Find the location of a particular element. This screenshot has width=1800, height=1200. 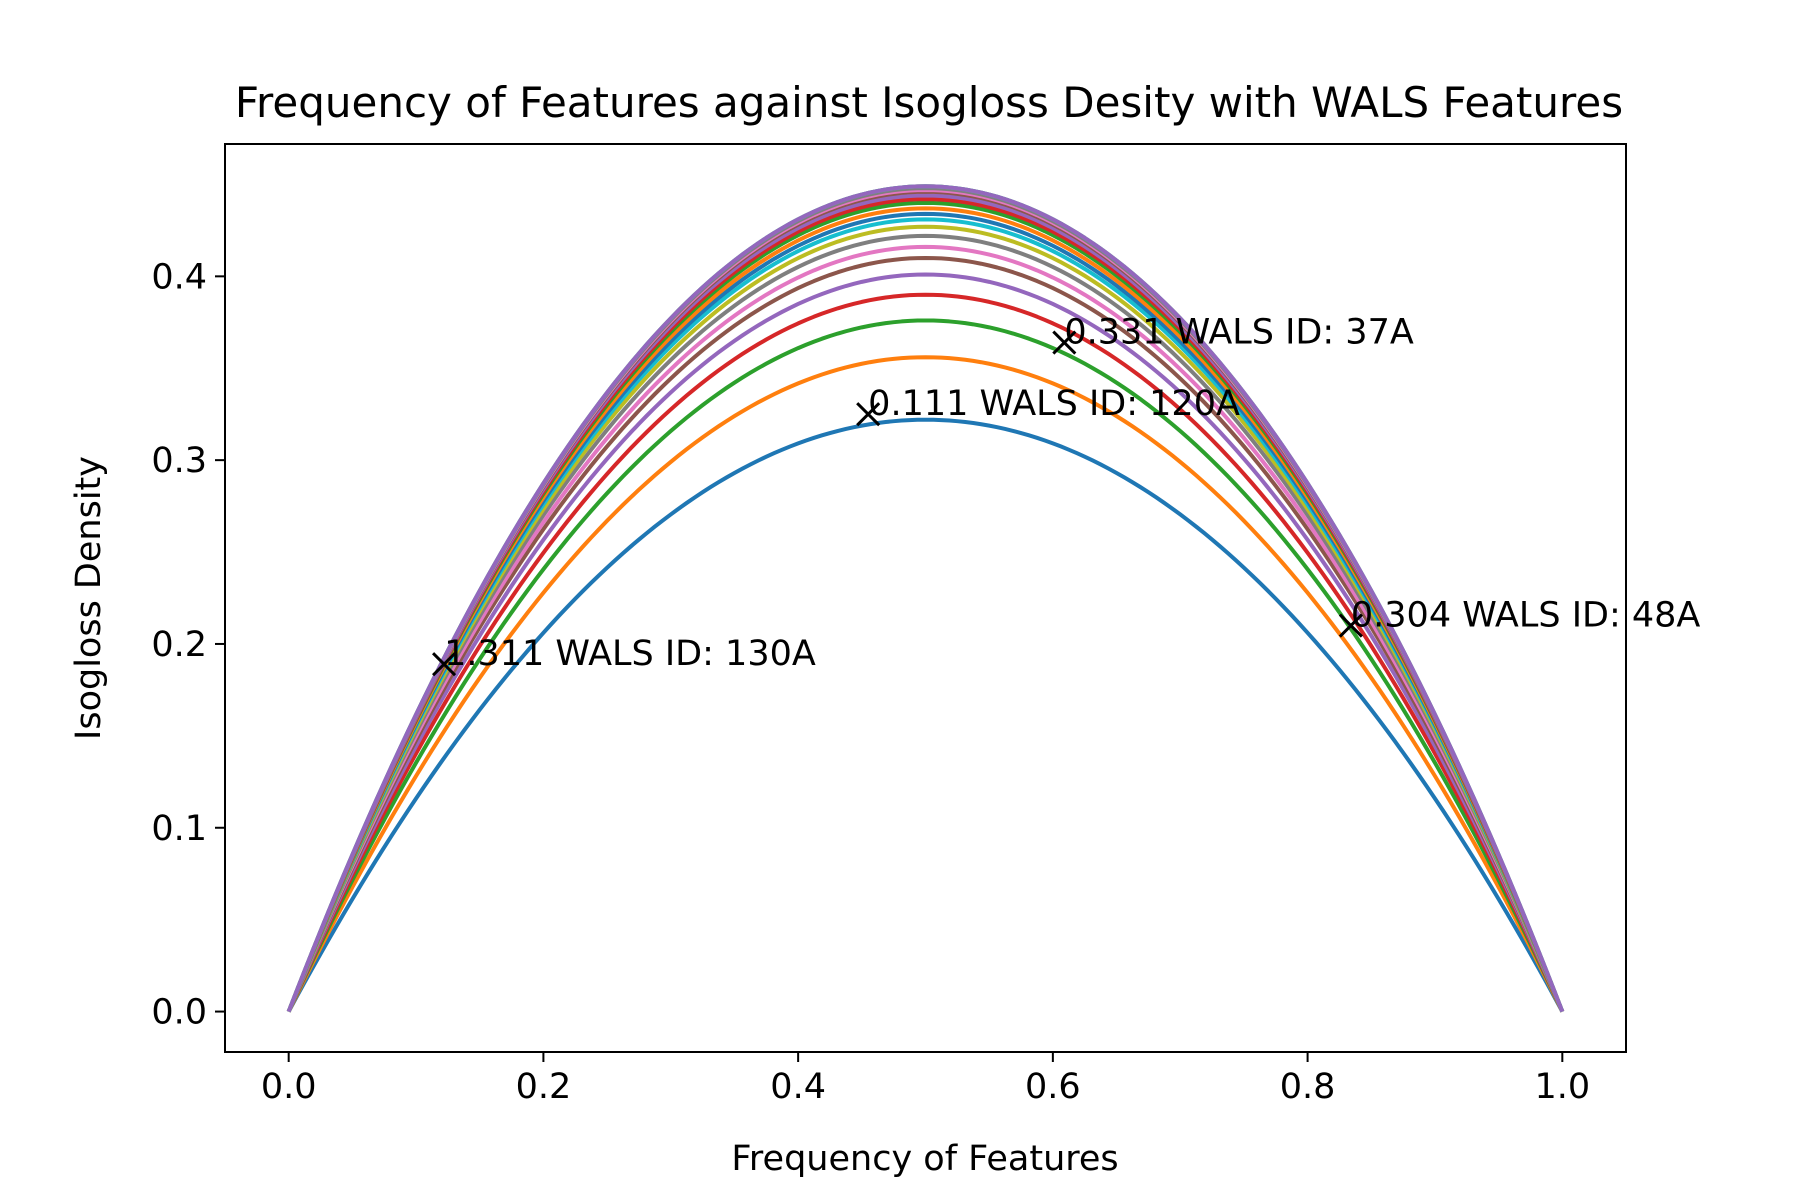

marker-group is located at coordinates (897, 503).